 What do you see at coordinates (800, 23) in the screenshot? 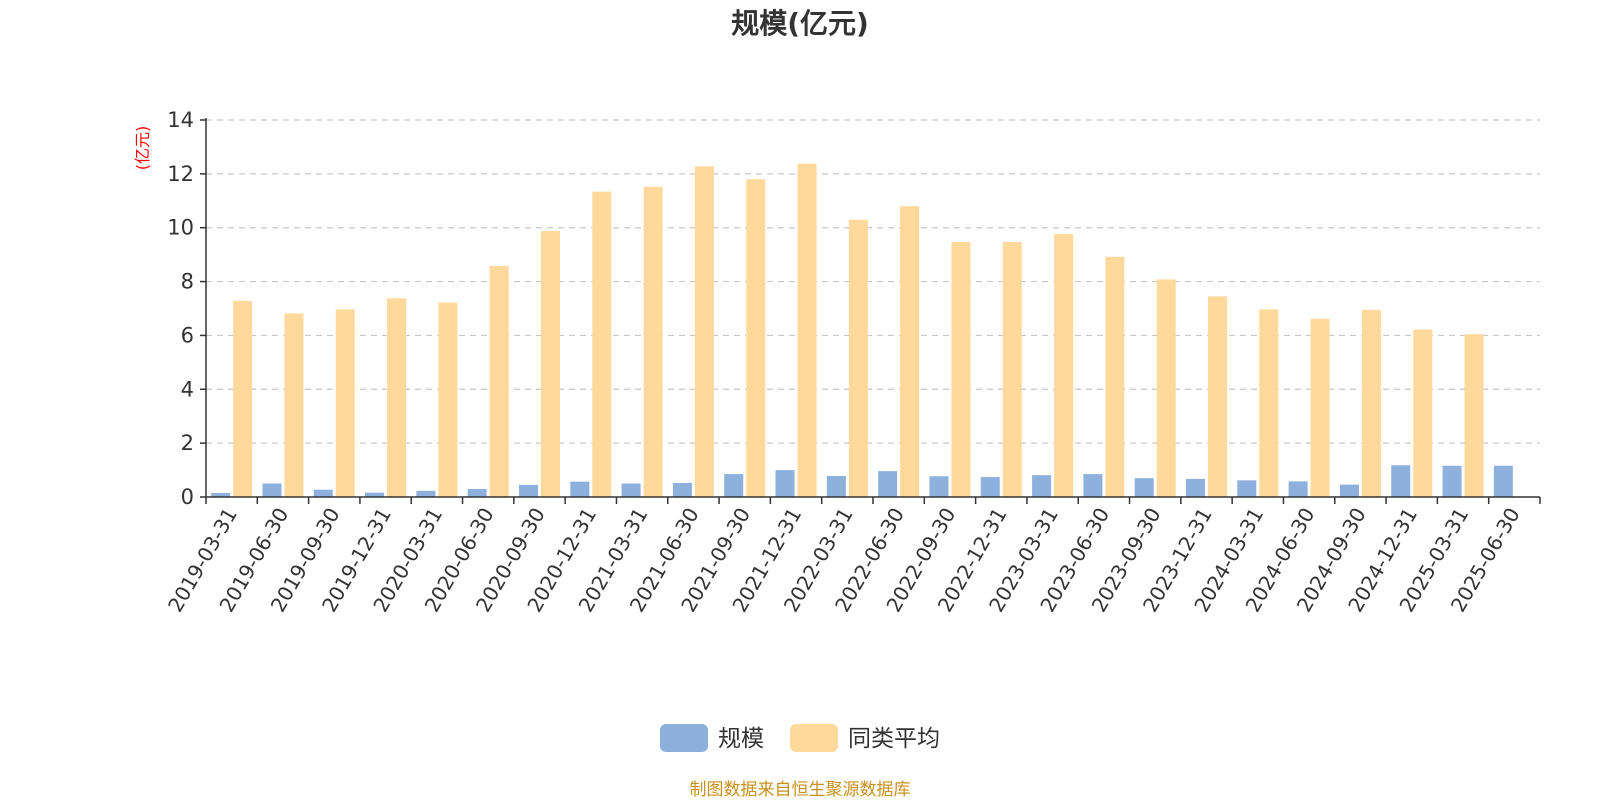
I see `chart-title: 规模(亿元)` at bounding box center [800, 23].